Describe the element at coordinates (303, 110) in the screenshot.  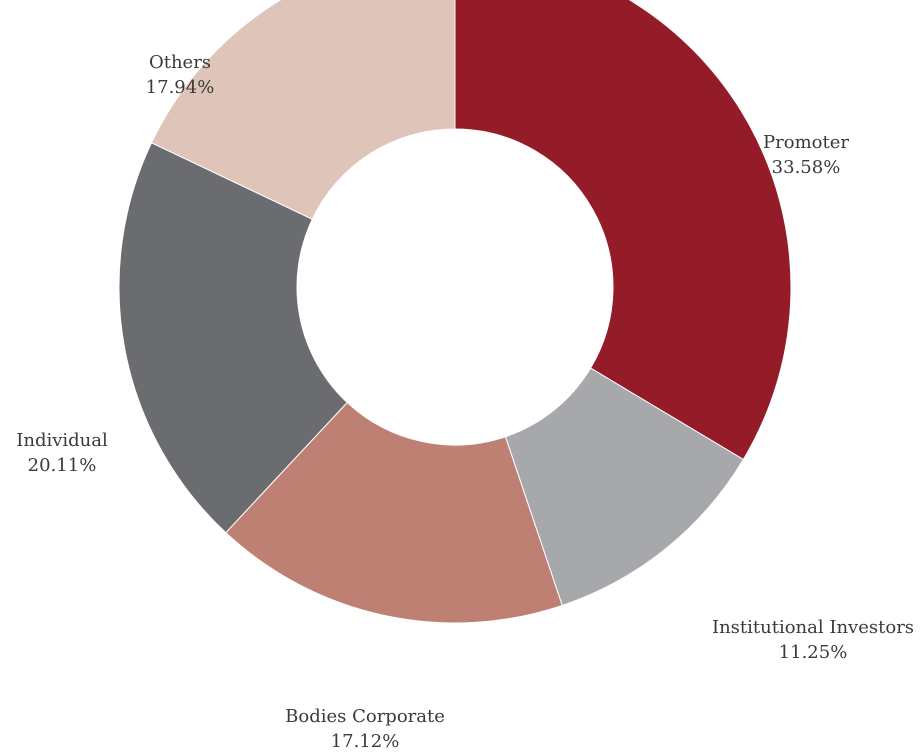
I see `slice-others` at that location.